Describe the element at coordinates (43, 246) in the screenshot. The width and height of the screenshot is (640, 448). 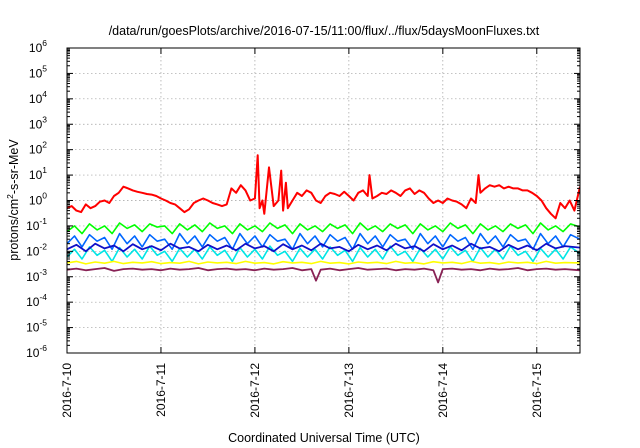
I see `y-tick-label-exp: -2` at that location.